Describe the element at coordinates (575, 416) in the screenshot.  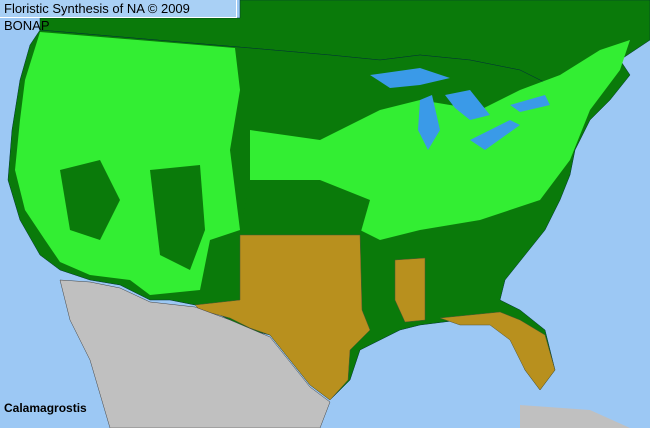
I see `cuba` at that location.